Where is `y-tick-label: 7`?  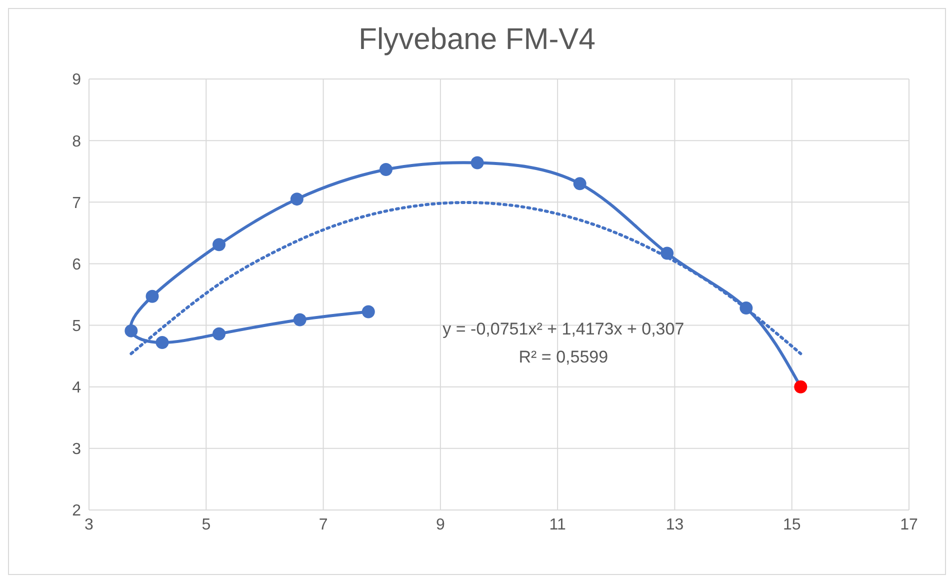 y-tick-label: 7 is located at coordinates (77, 203).